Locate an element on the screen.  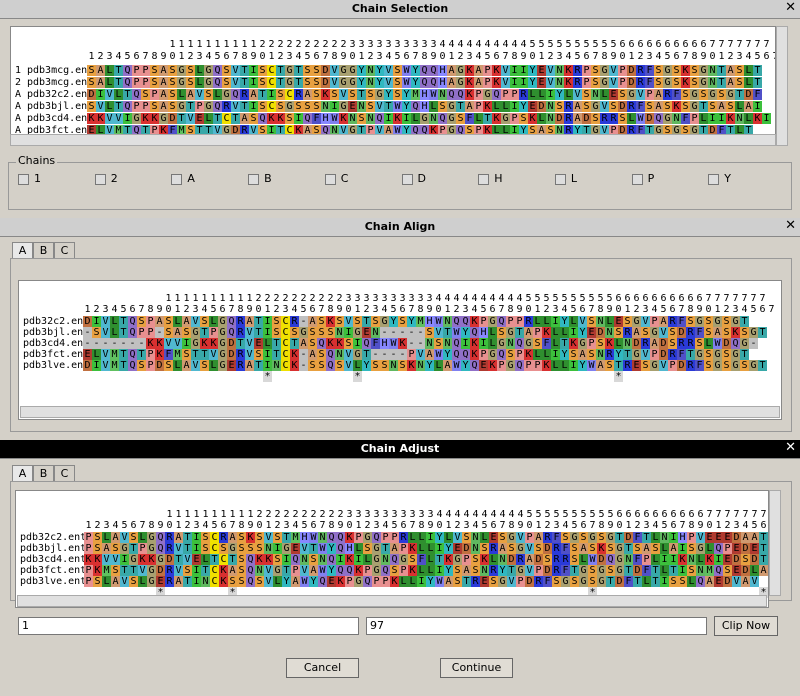
residue: 0 is located at coordinates (258, 309).